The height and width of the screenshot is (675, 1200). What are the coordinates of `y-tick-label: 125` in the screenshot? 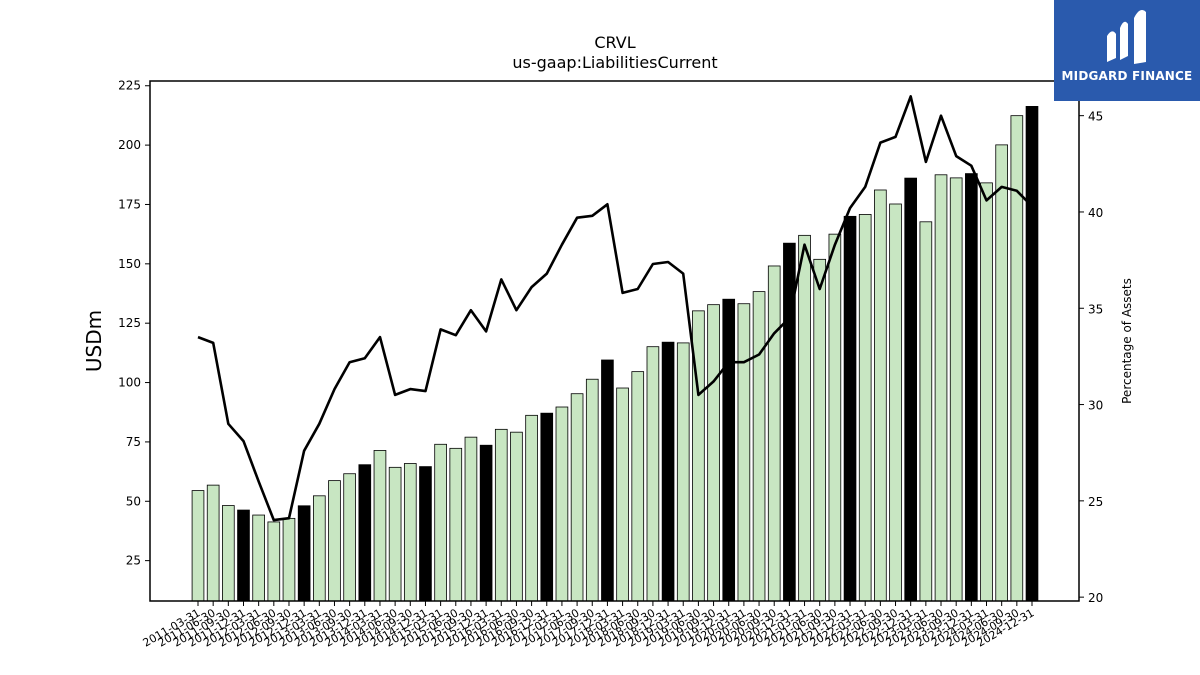 It's located at (129, 323).